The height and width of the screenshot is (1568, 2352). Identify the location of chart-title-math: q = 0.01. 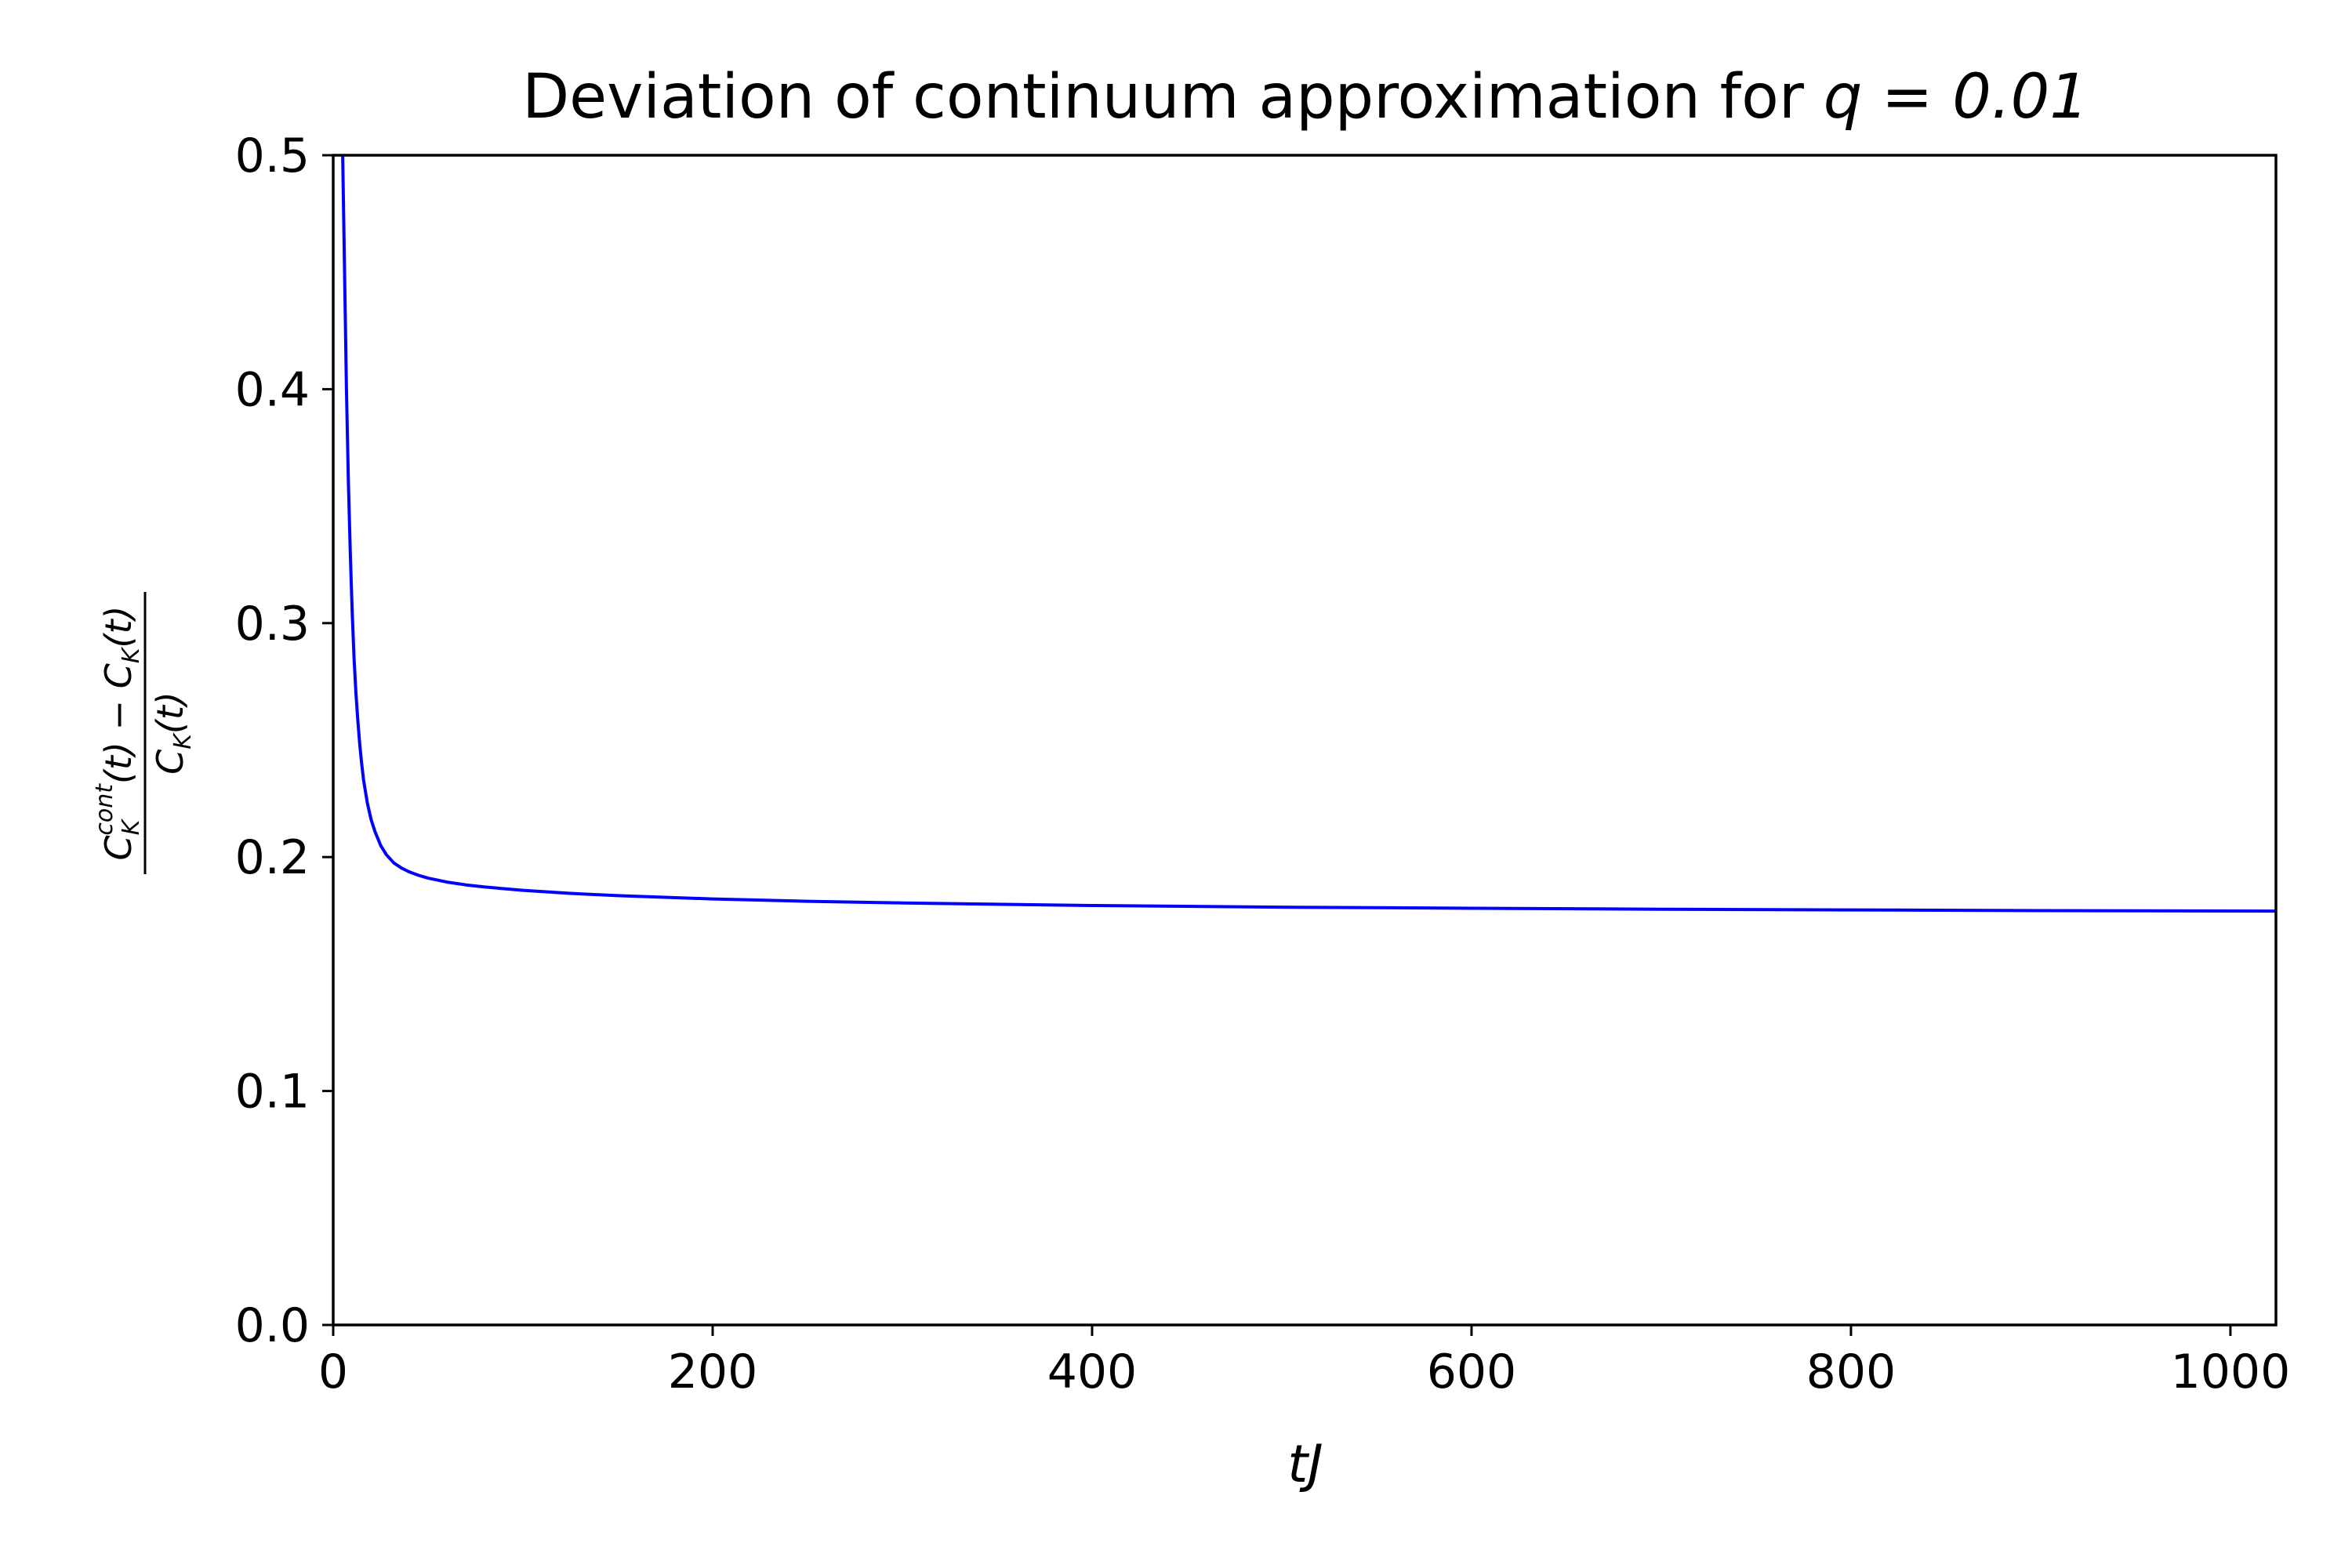
(1956, 97).